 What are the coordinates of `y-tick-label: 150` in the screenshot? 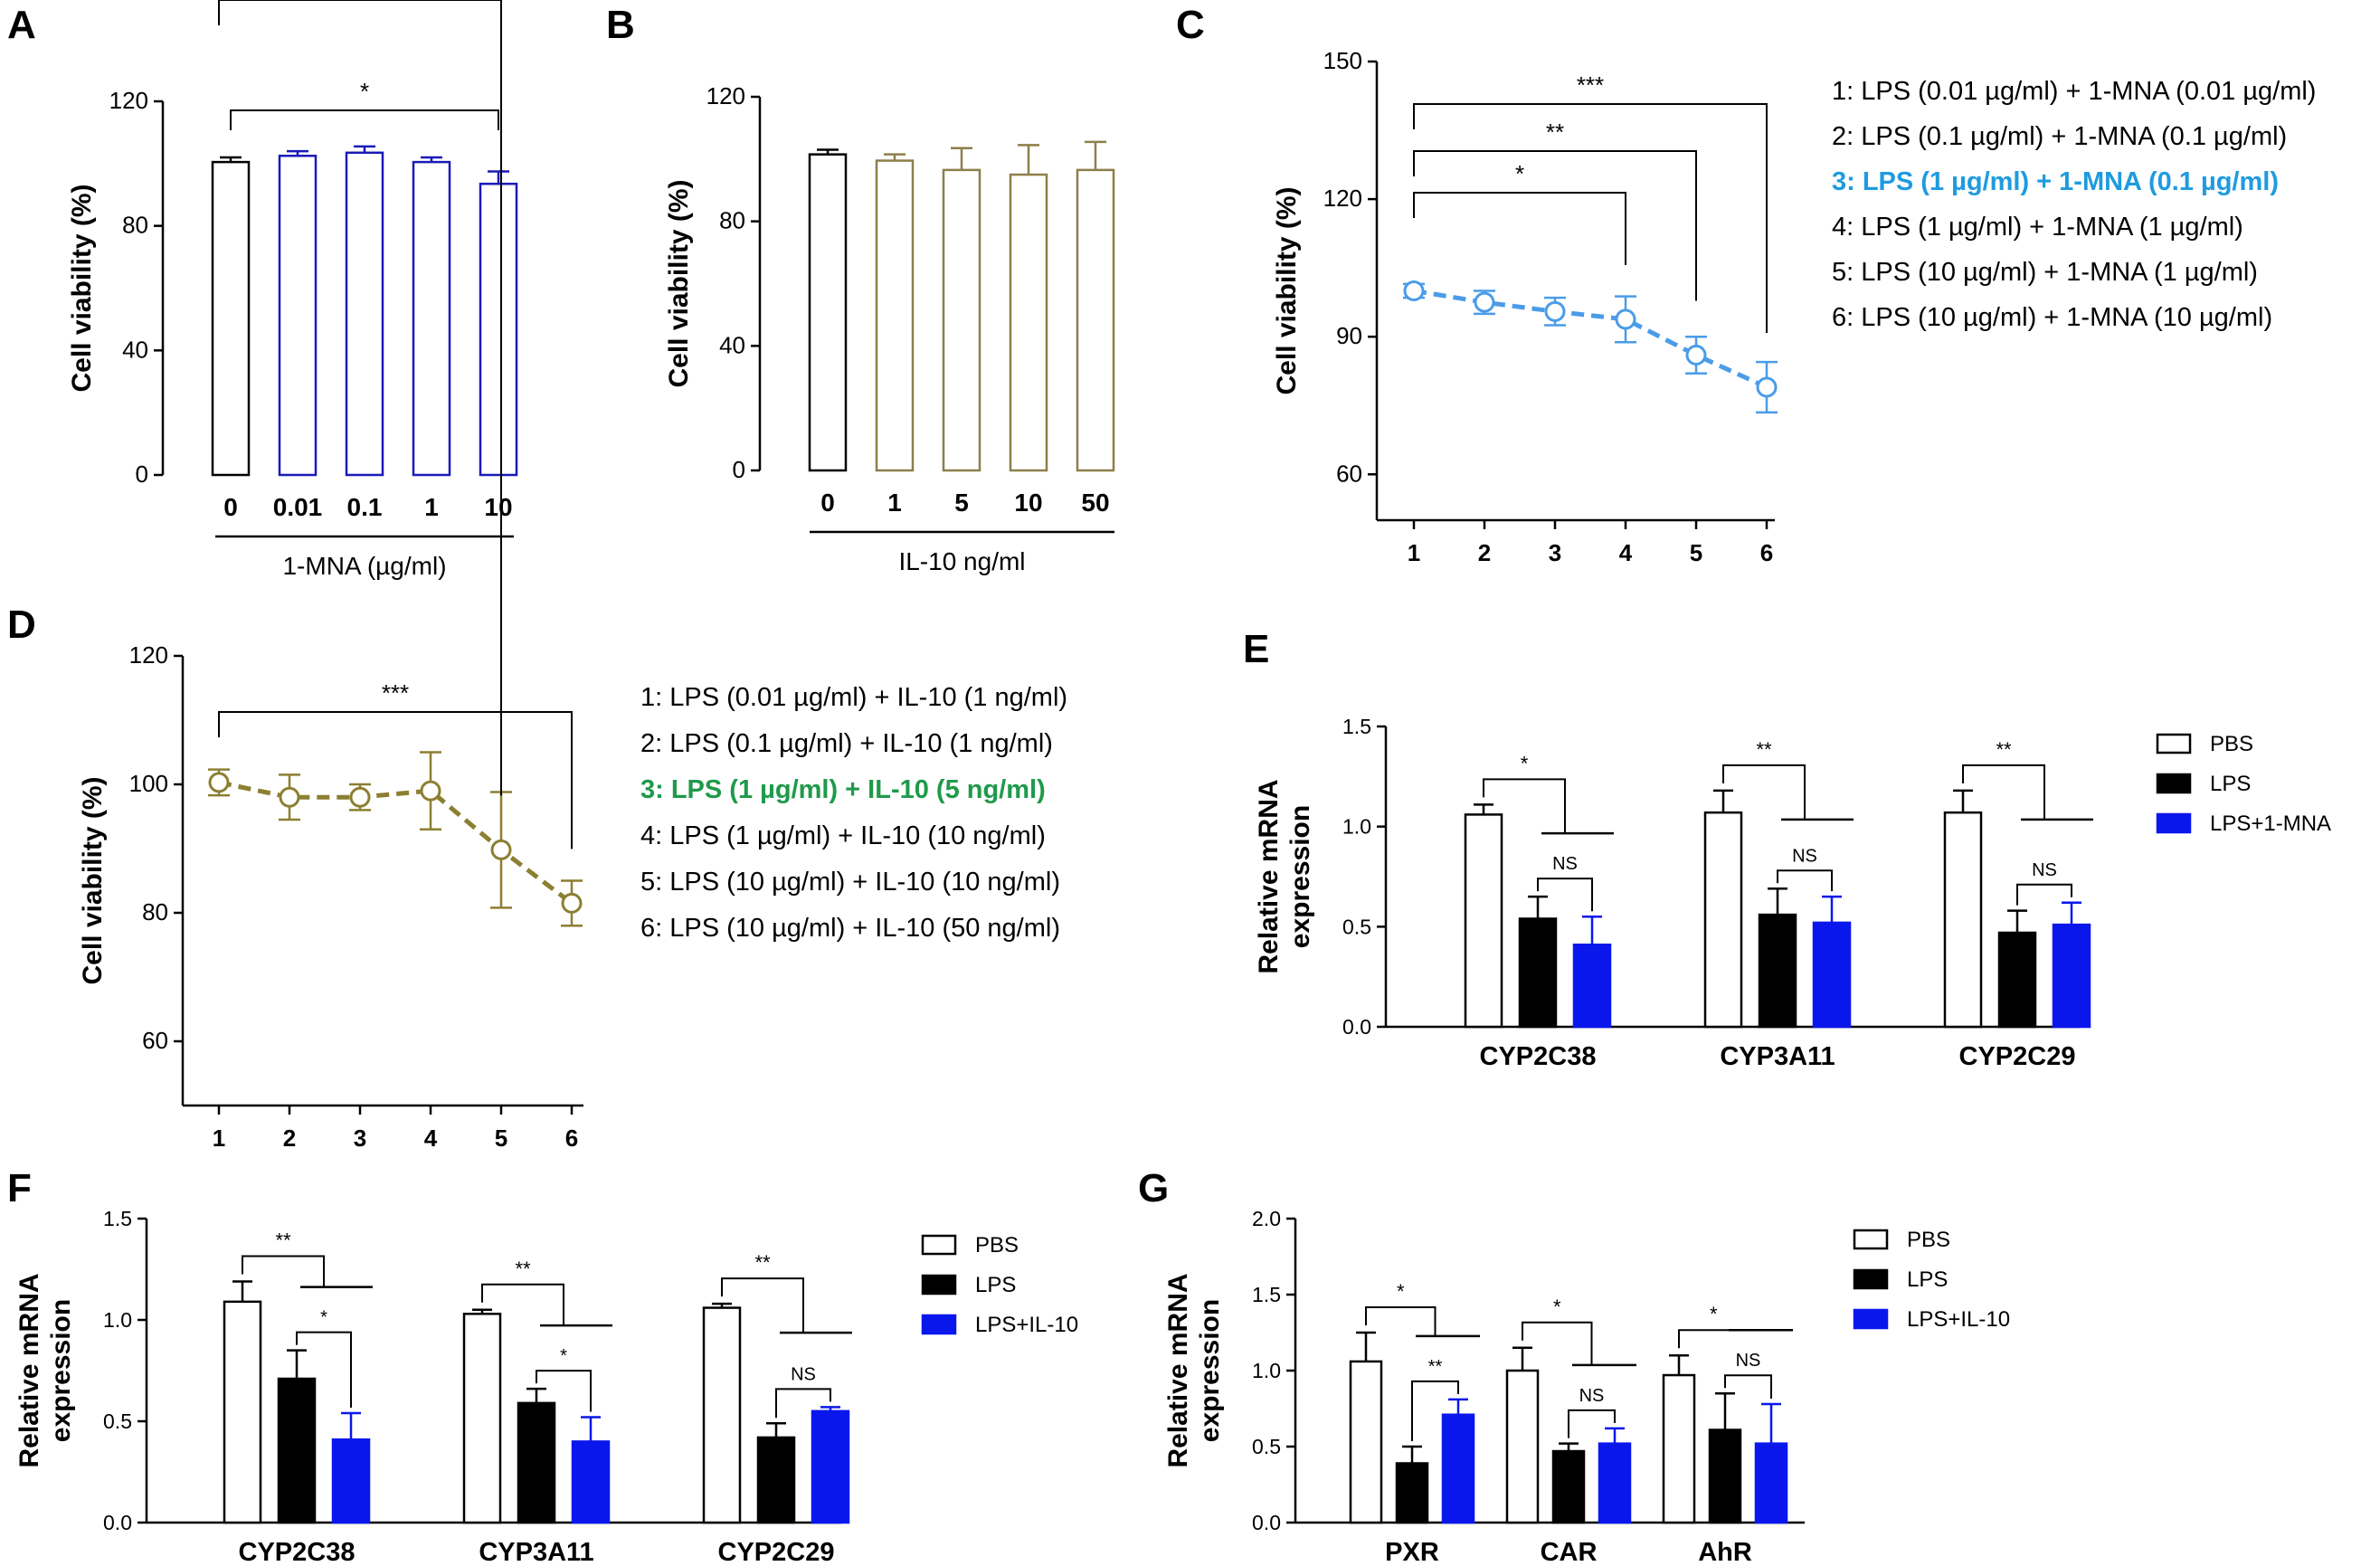 It's located at (1342, 61).